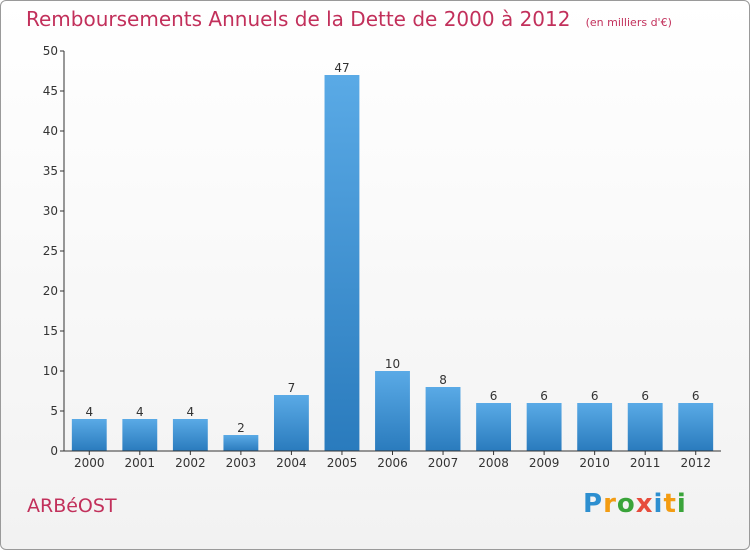 The image size is (750, 550). What do you see at coordinates (54, 411) in the screenshot?
I see `y-tick-label: 5` at bounding box center [54, 411].